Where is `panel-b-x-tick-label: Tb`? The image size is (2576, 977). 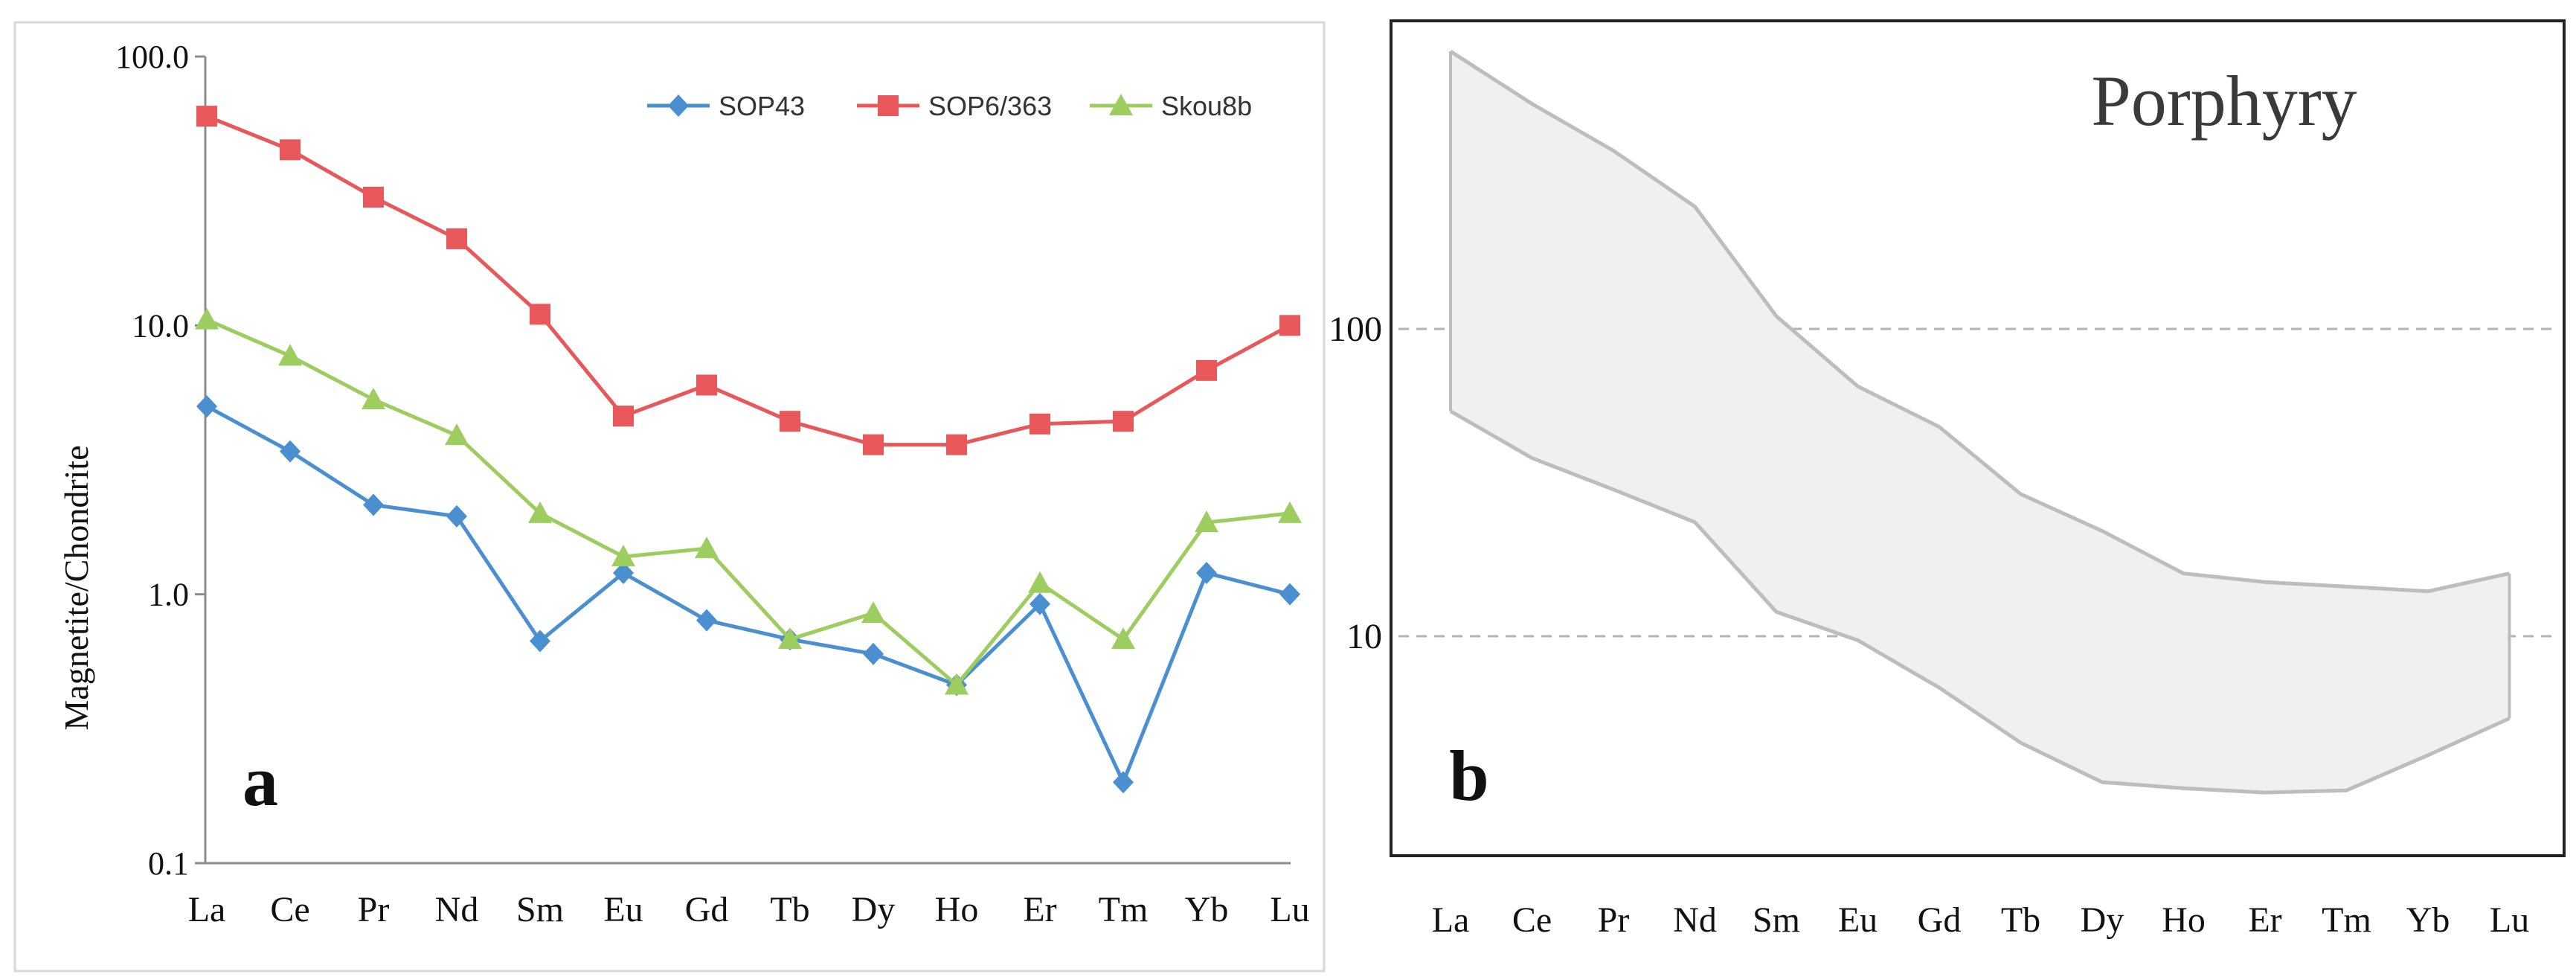
panel-b-x-tick-label: Tb is located at coordinates (2020, 920).